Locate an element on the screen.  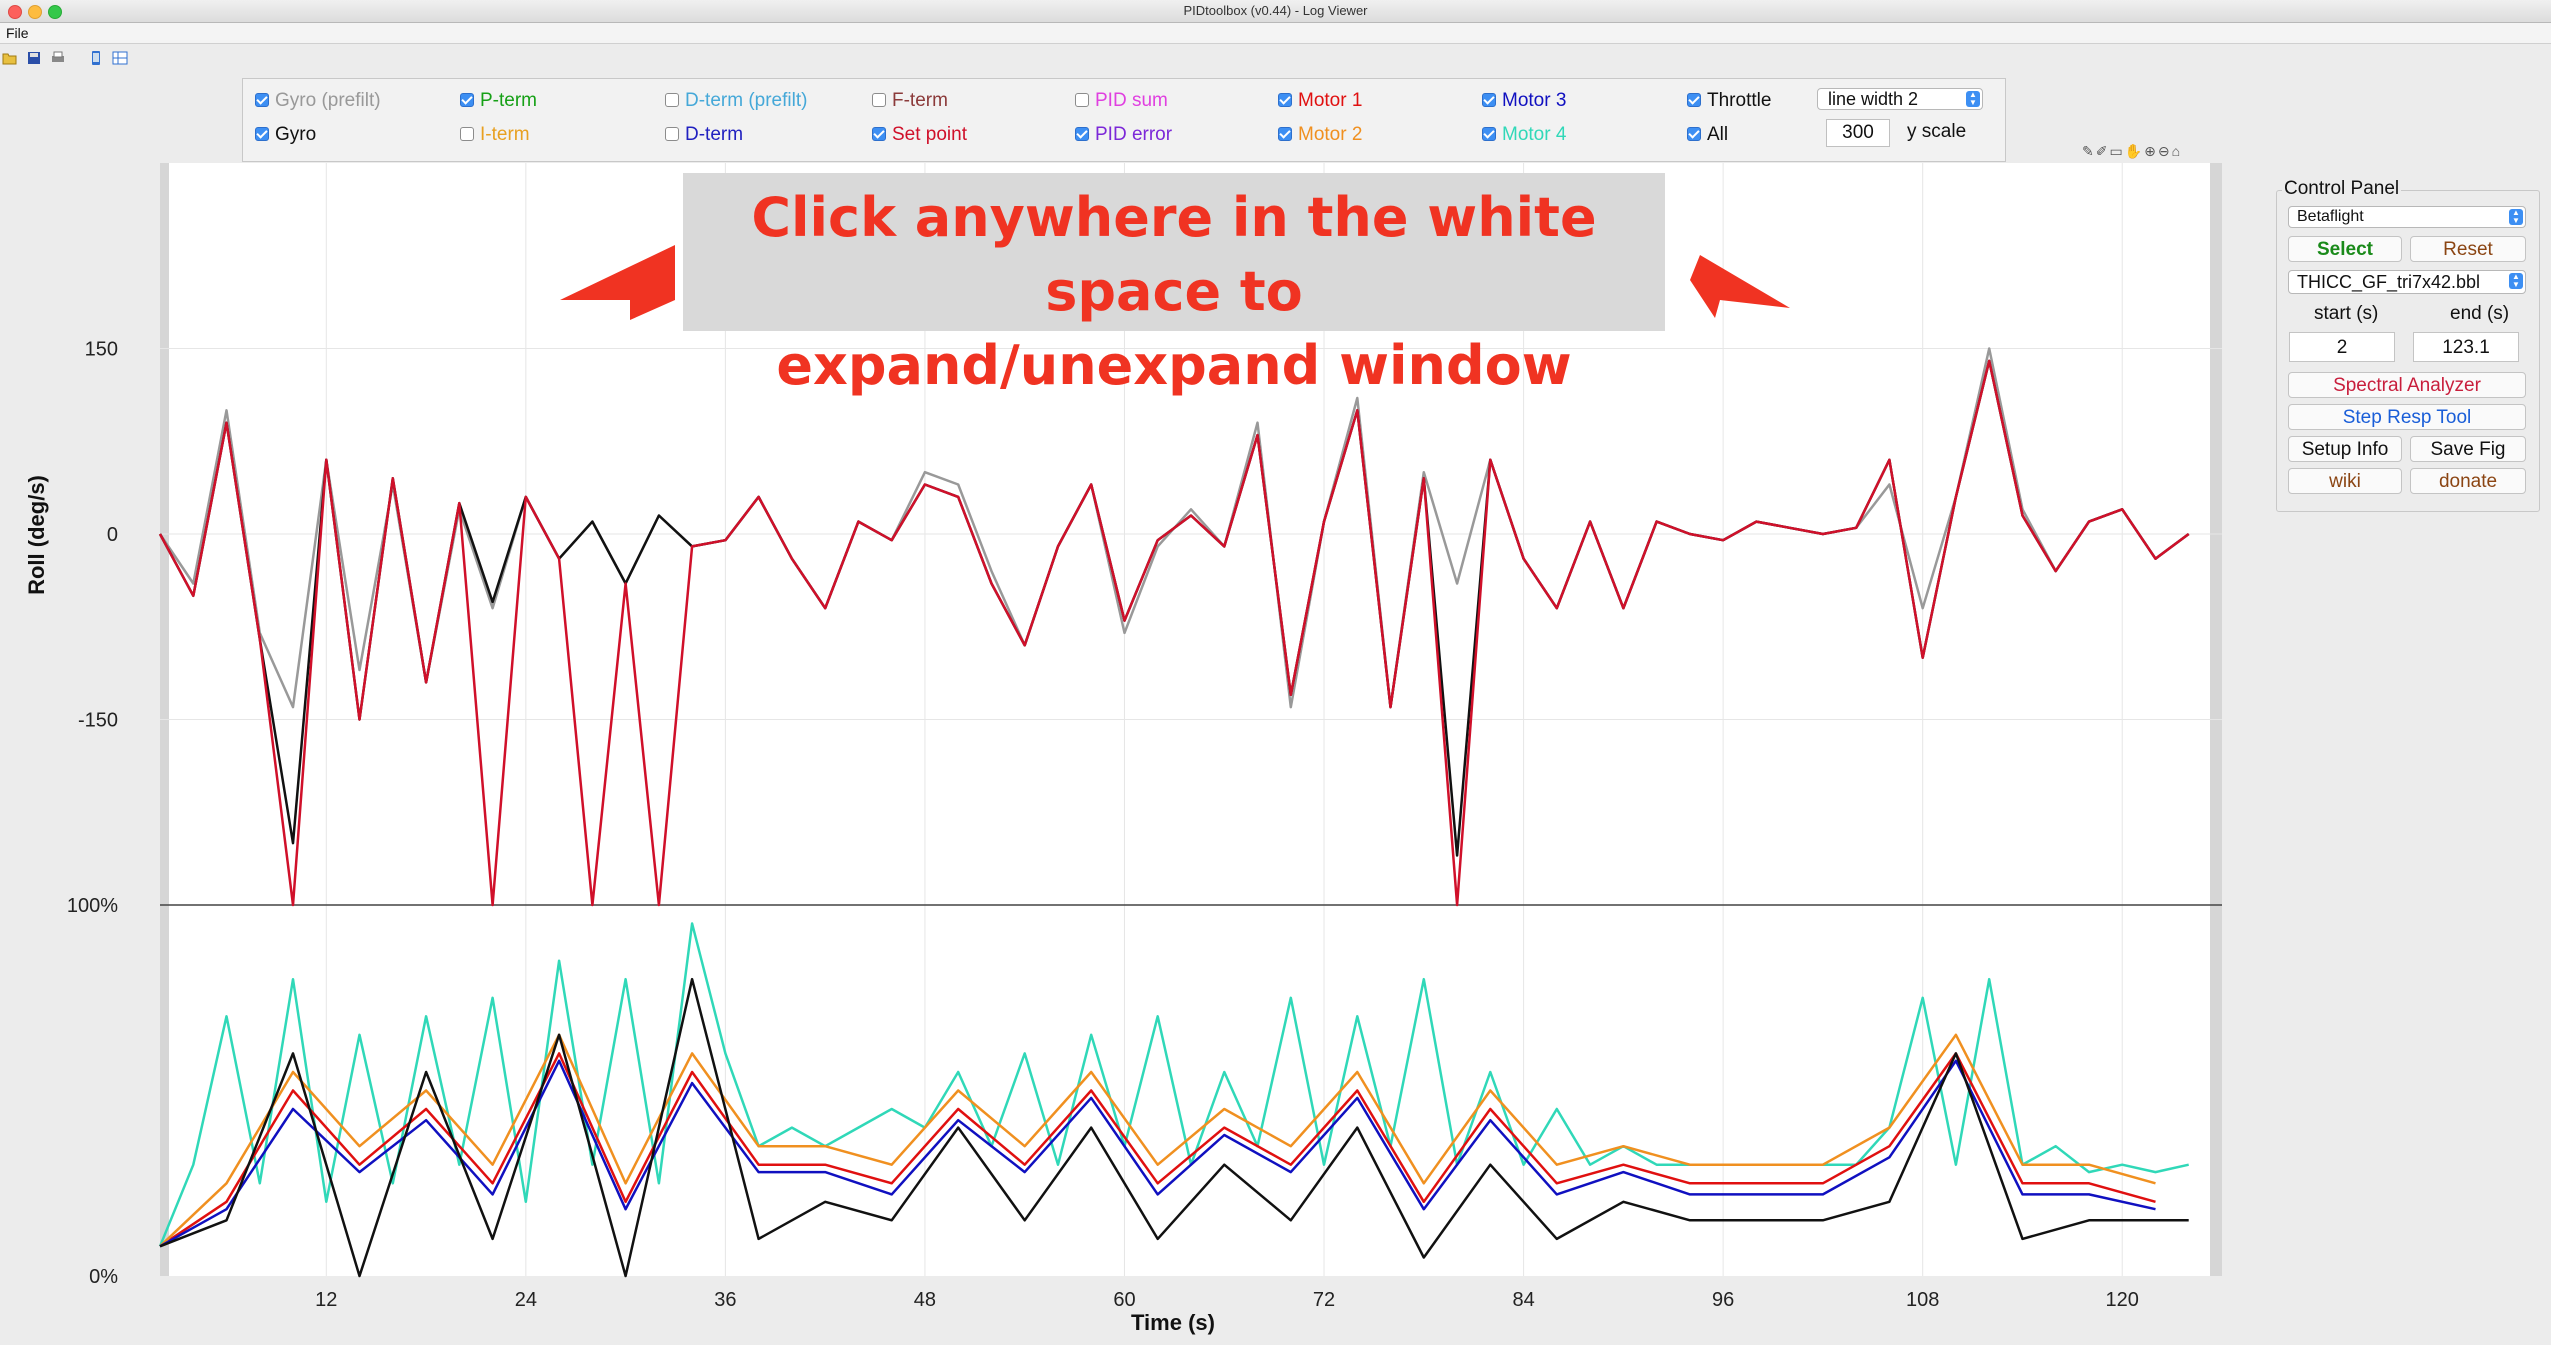
checkbox-i-term: I-term is located at coordinates (495, 135).